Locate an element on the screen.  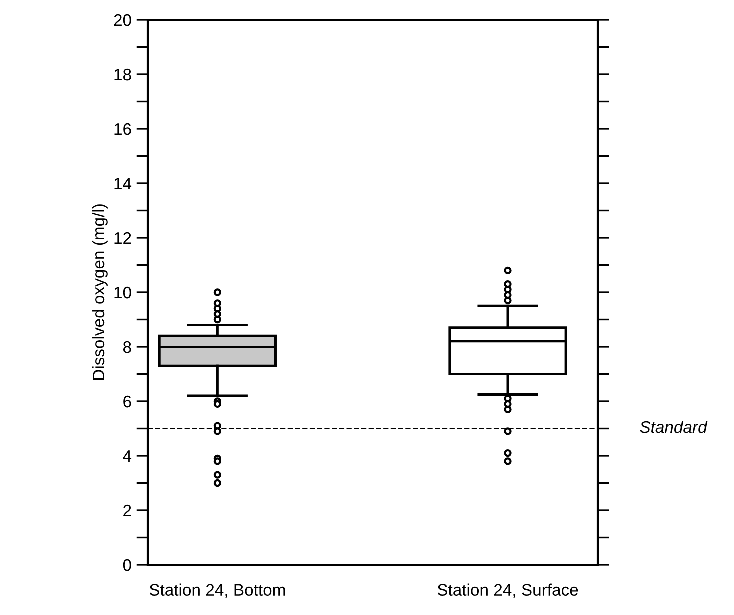
y-tick-label: 10 is located at coordinates (123, 292).